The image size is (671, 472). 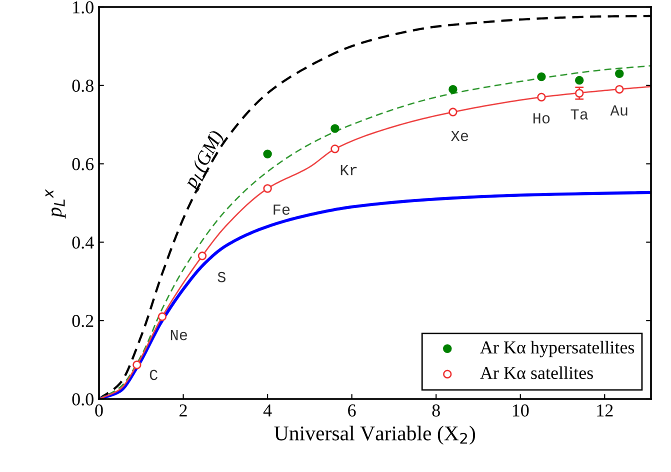 What do you see at coordinates (605, 410) in the screenshot?
I see `x-tick-label: 12` at bounding box center [605, 410].